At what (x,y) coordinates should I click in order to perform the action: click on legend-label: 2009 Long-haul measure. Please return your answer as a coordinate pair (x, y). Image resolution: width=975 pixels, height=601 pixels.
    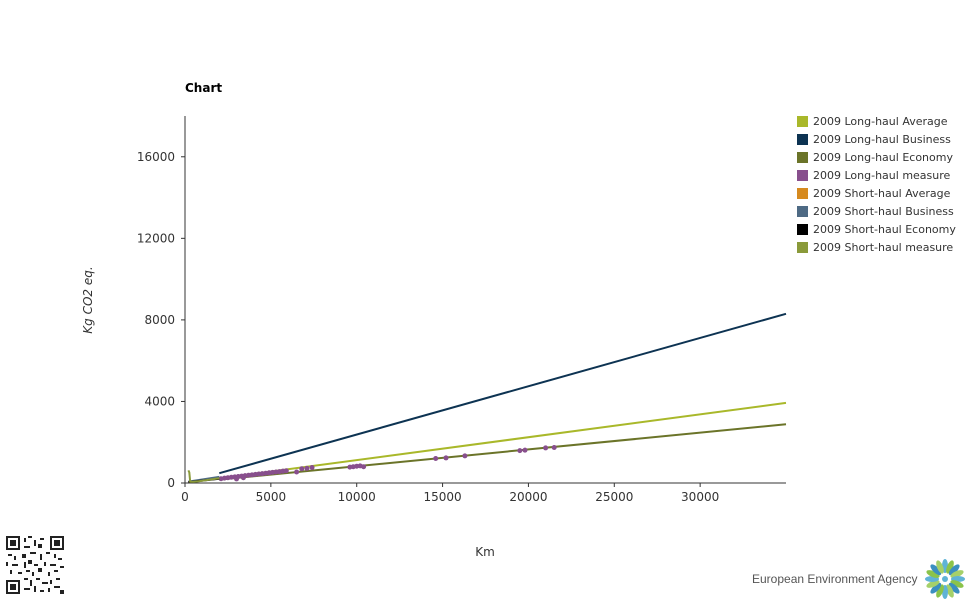
    Looking at the image, I should click on (882, 175).